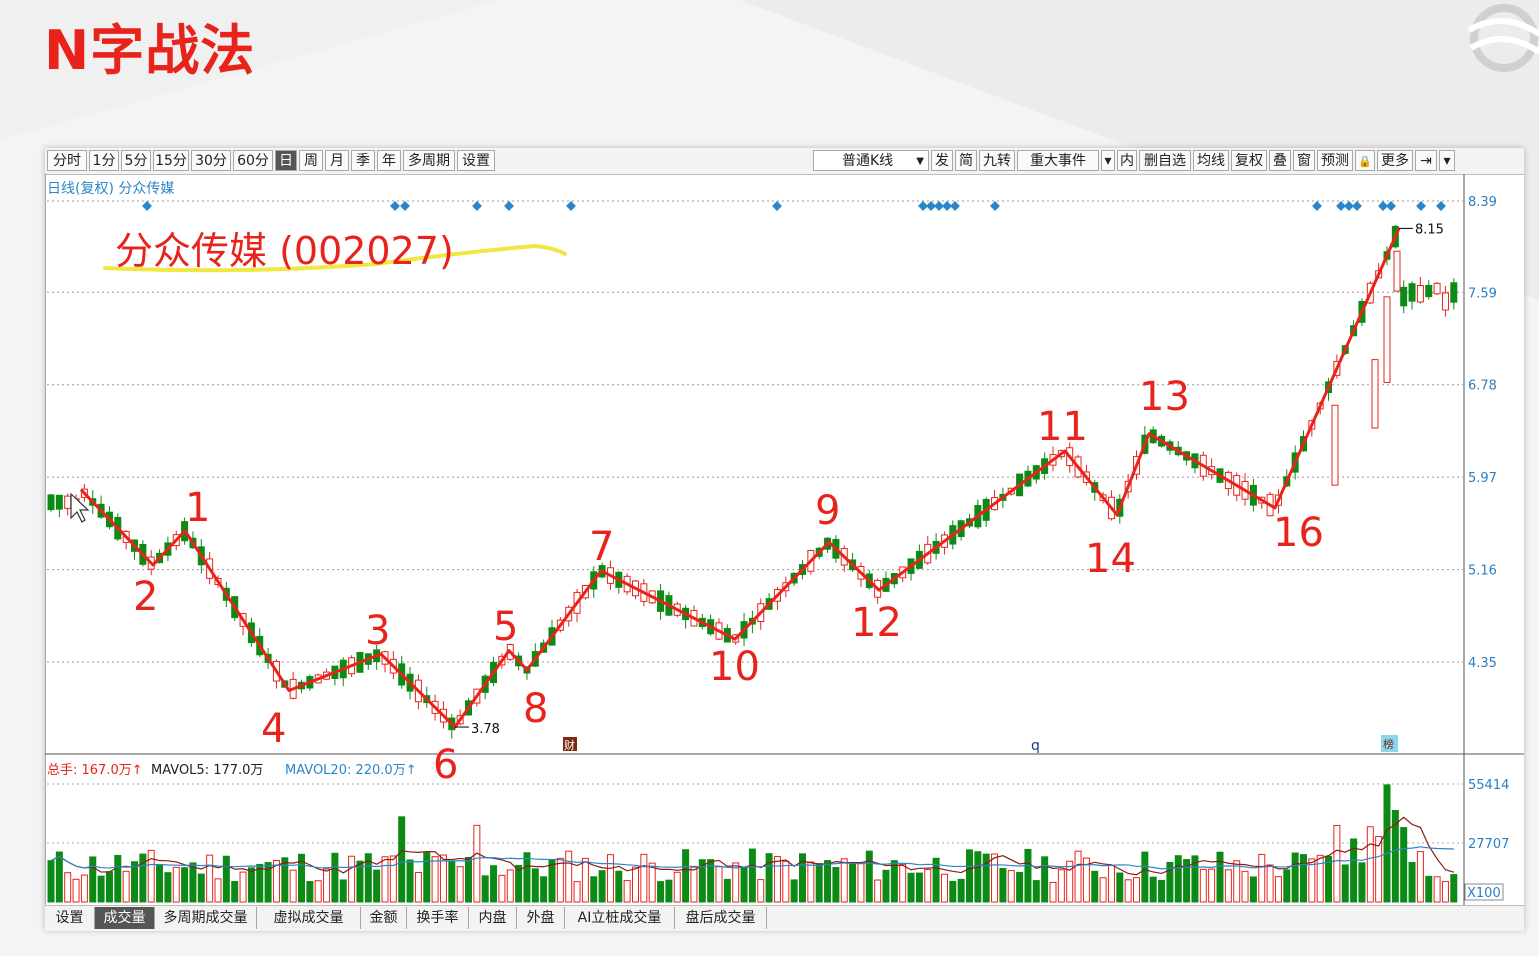 This screenshot has height=956, width=1539. I want to click on toolbar-tool-1: 简, so click(966, 160).